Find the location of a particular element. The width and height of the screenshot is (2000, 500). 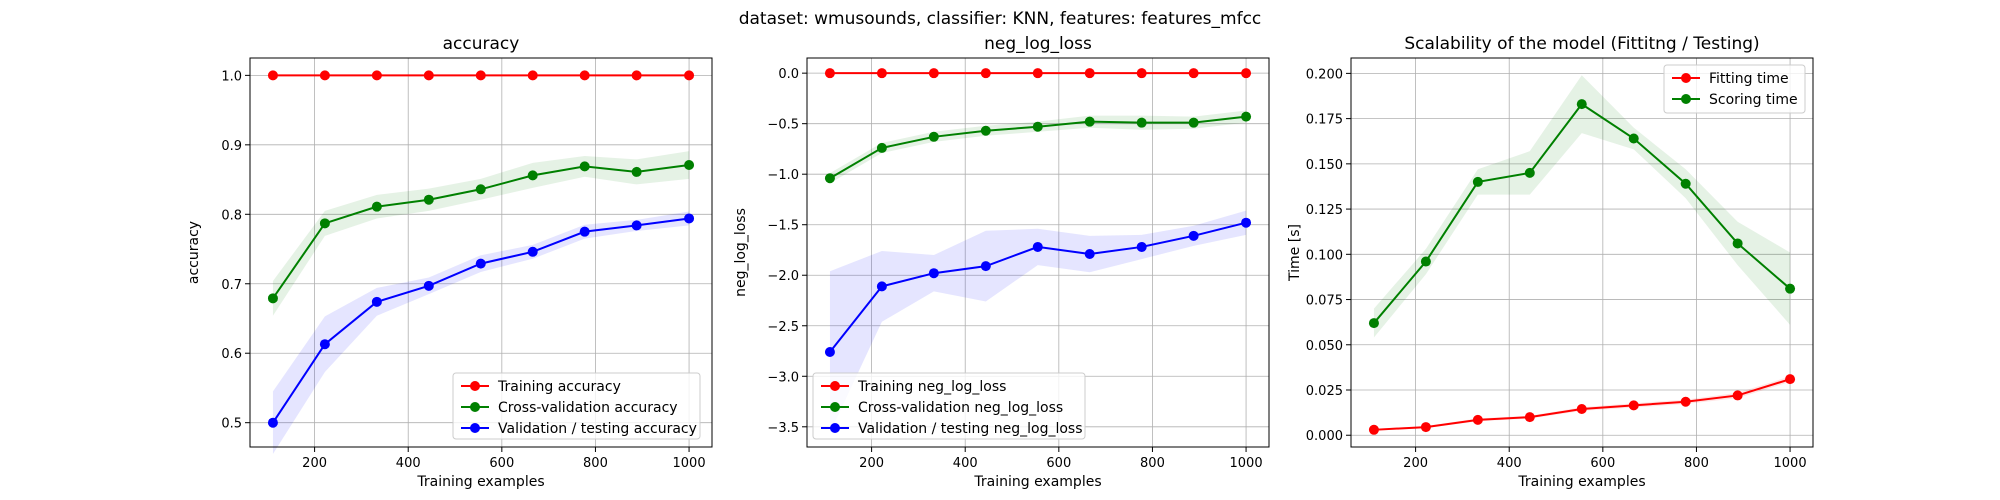

y-tick-label: 0.125 is located at coordinates (1324, 210).